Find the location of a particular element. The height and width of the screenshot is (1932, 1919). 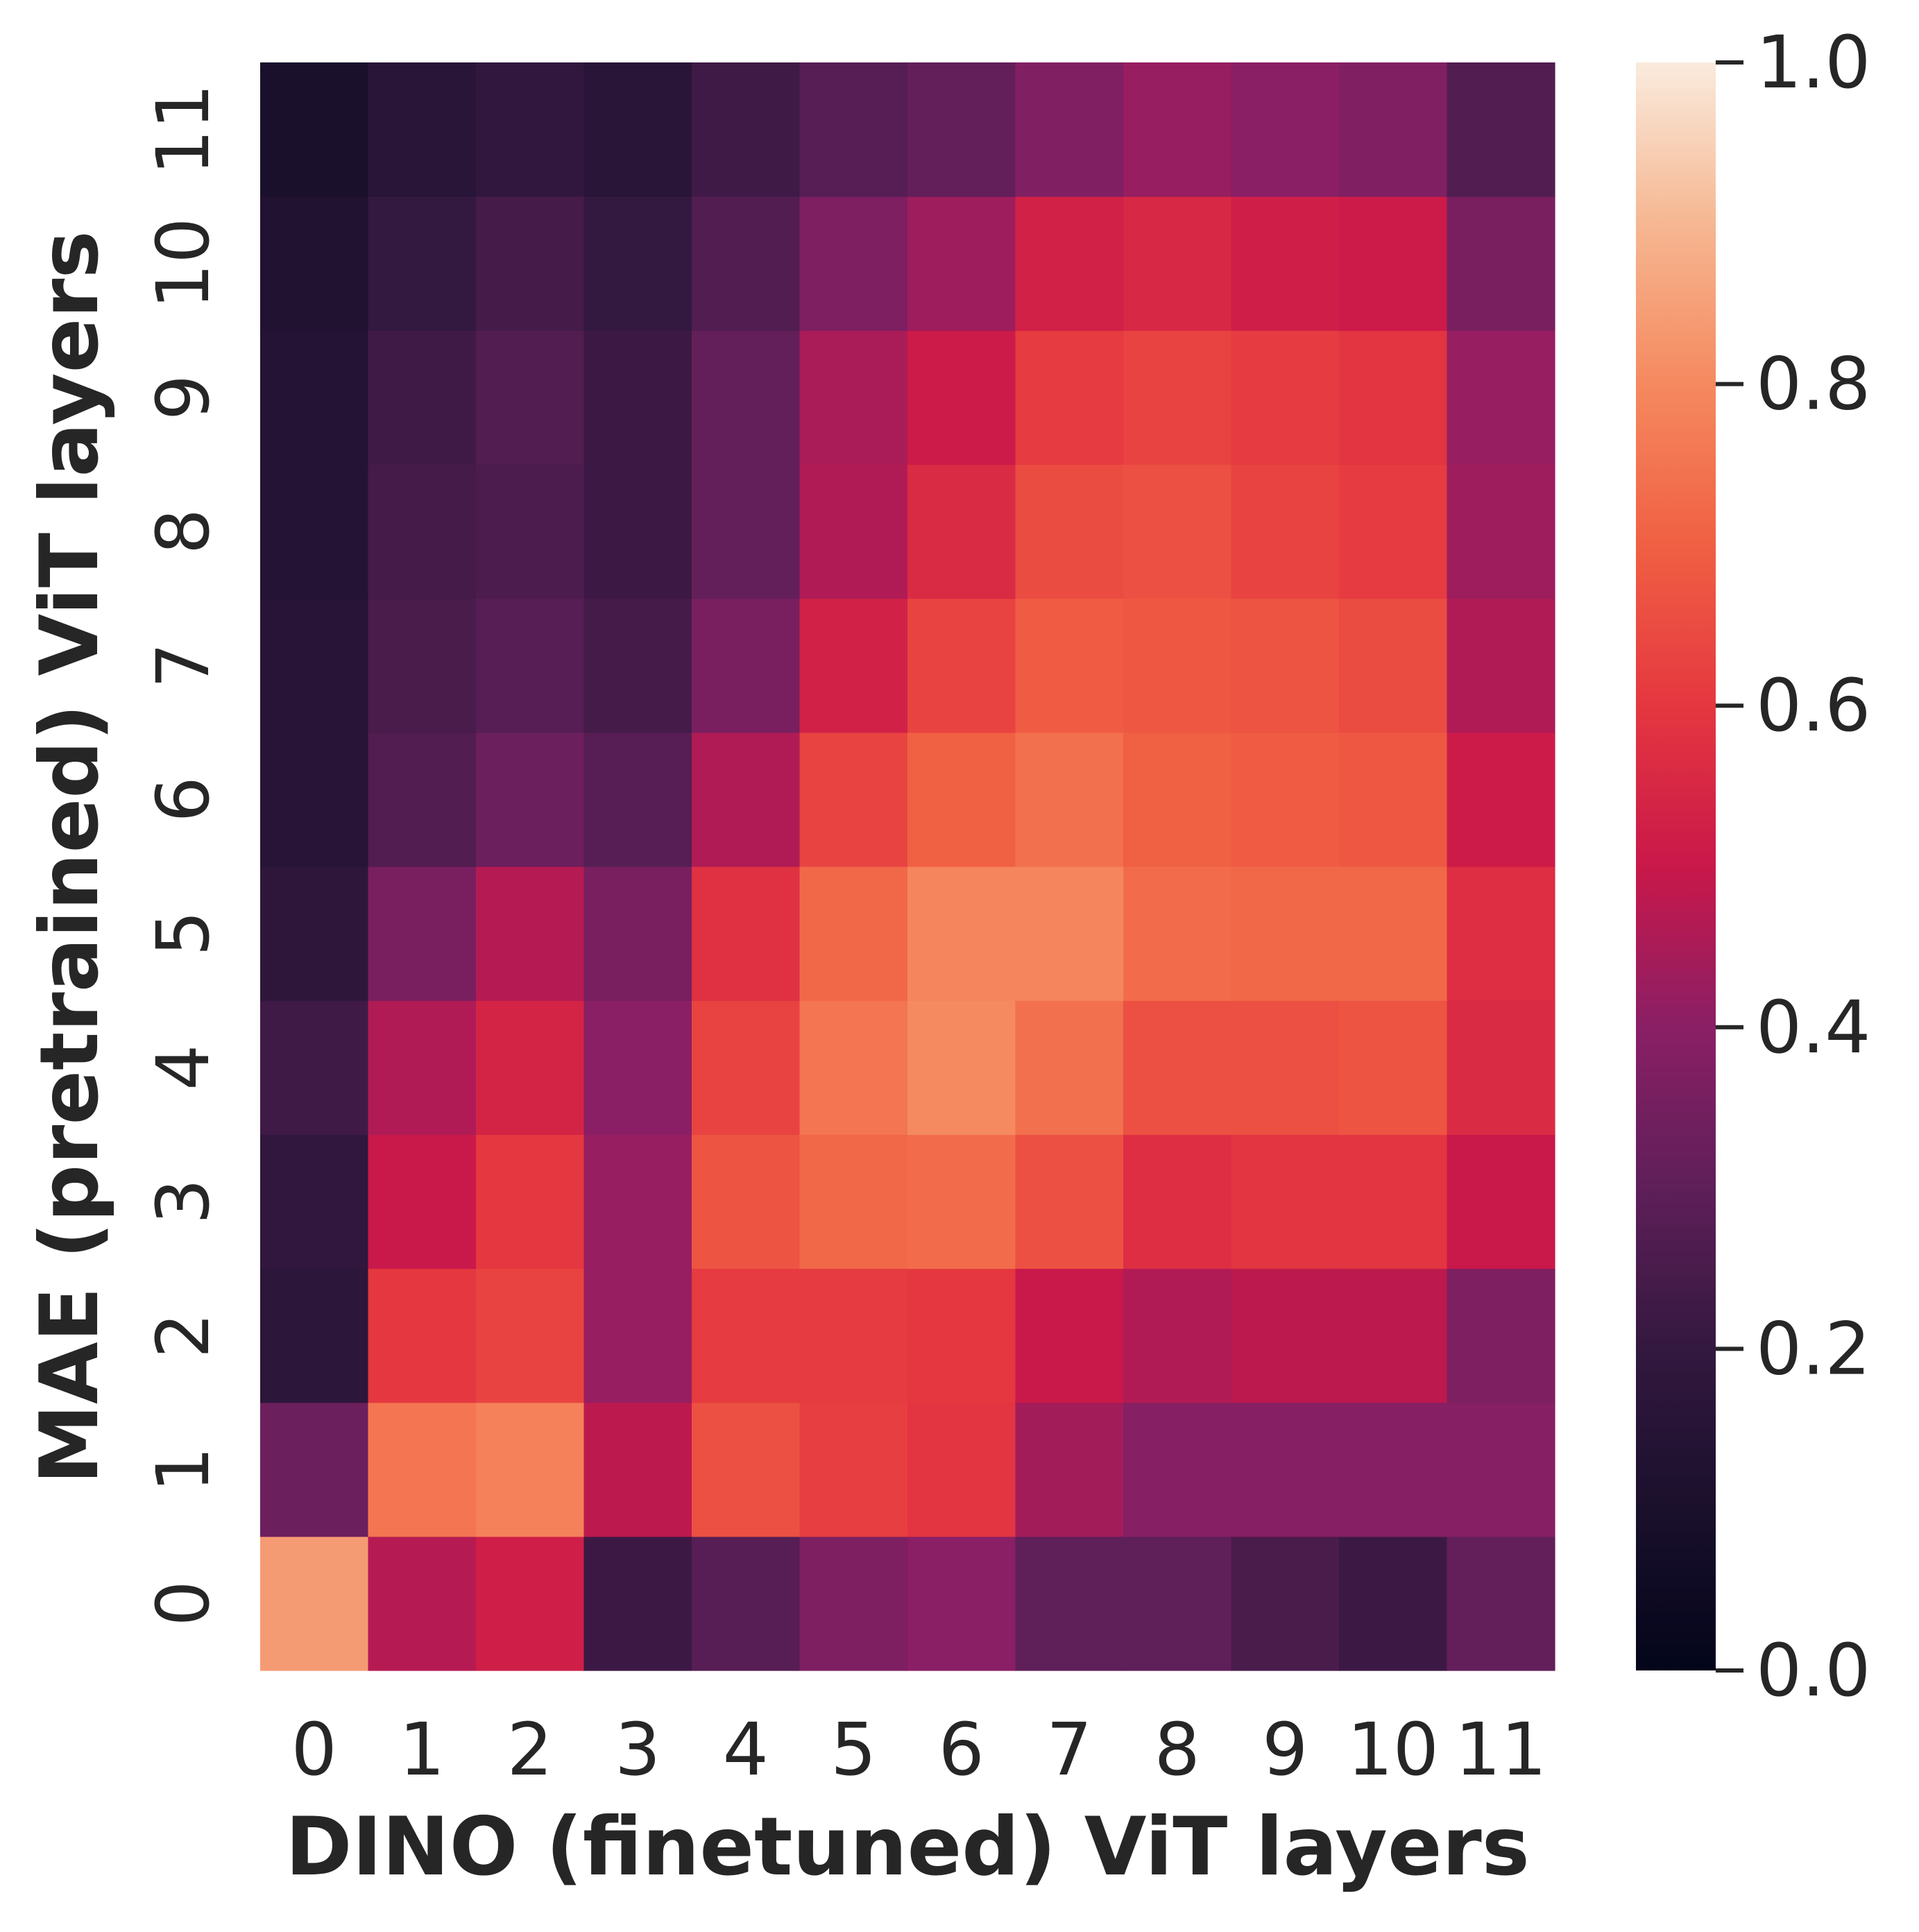

y-tick-label: 2 is located at coordinates (183, 1335).